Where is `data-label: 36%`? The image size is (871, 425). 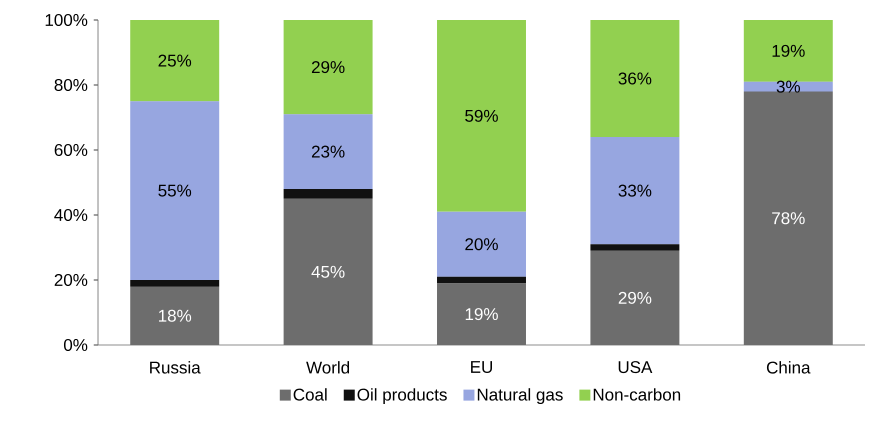 data-label: 36% is located at coordinates (635, 78).